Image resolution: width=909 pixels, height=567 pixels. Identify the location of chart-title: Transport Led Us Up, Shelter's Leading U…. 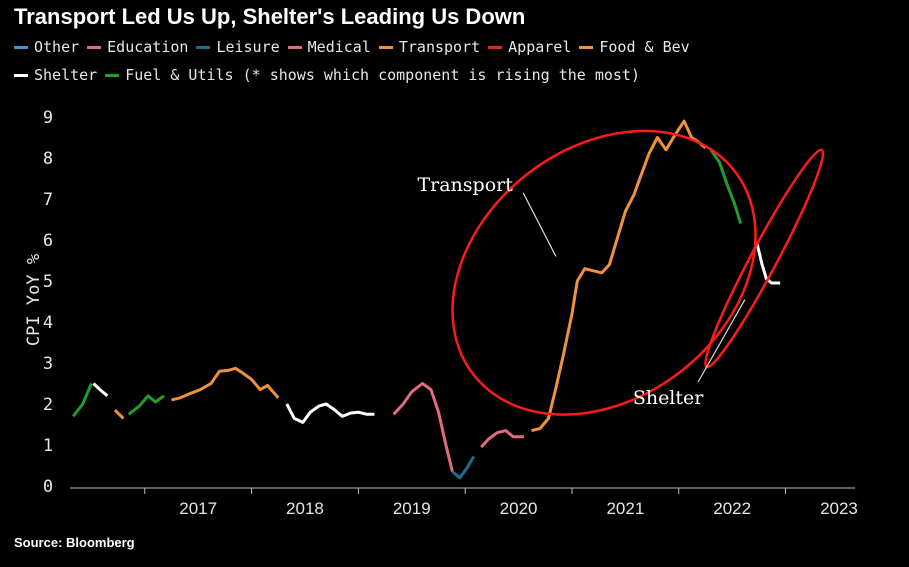
(270, 16).